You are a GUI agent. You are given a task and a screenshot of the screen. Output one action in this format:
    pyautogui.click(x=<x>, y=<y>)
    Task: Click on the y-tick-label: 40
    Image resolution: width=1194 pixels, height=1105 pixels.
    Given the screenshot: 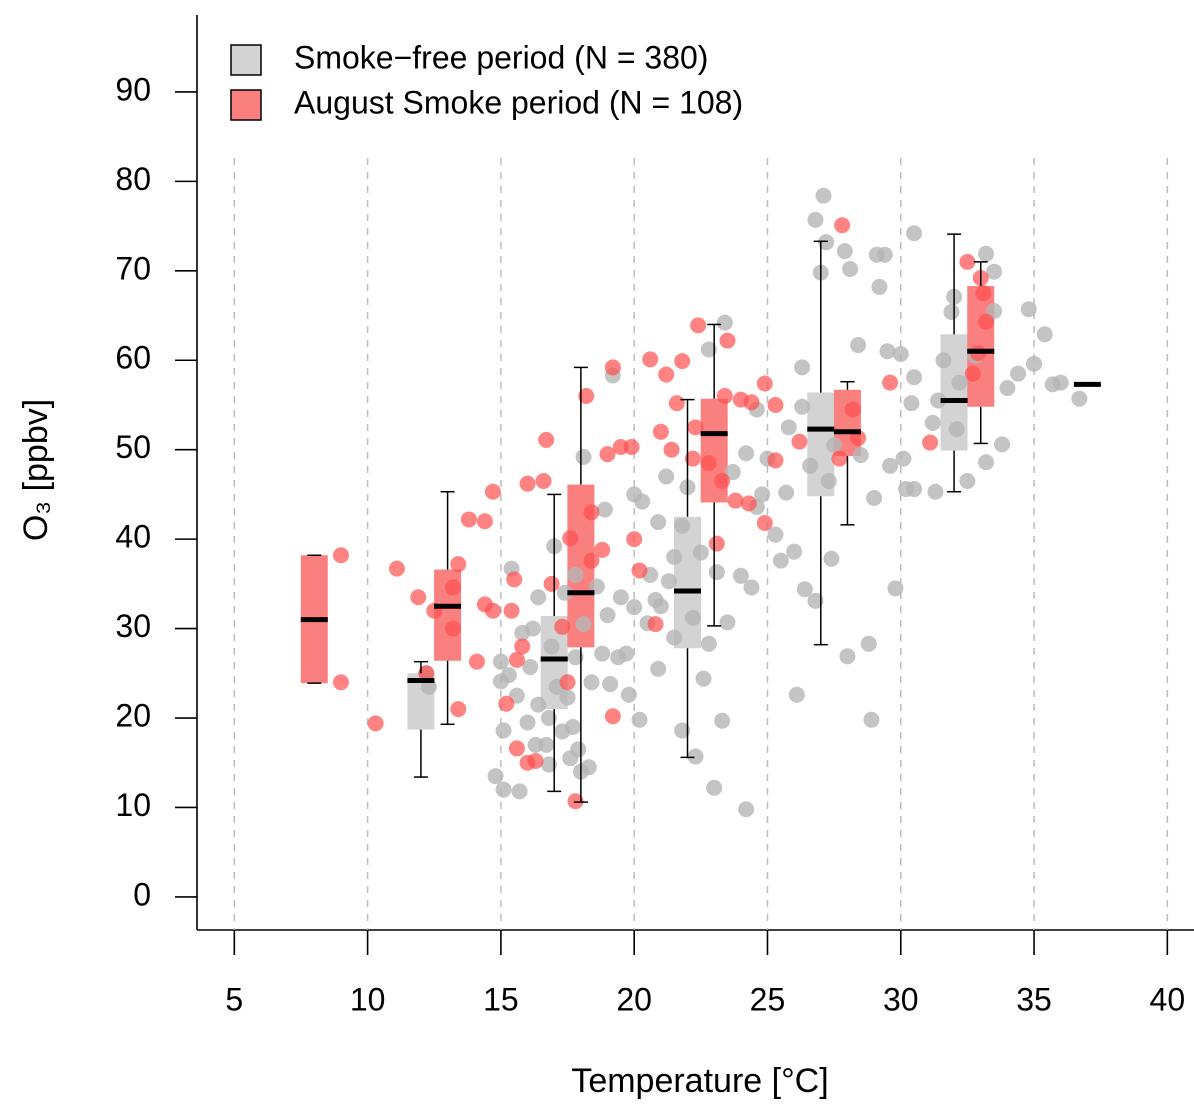 What is the action you would take?
    pyautogui.click(x=133, y=537)
    